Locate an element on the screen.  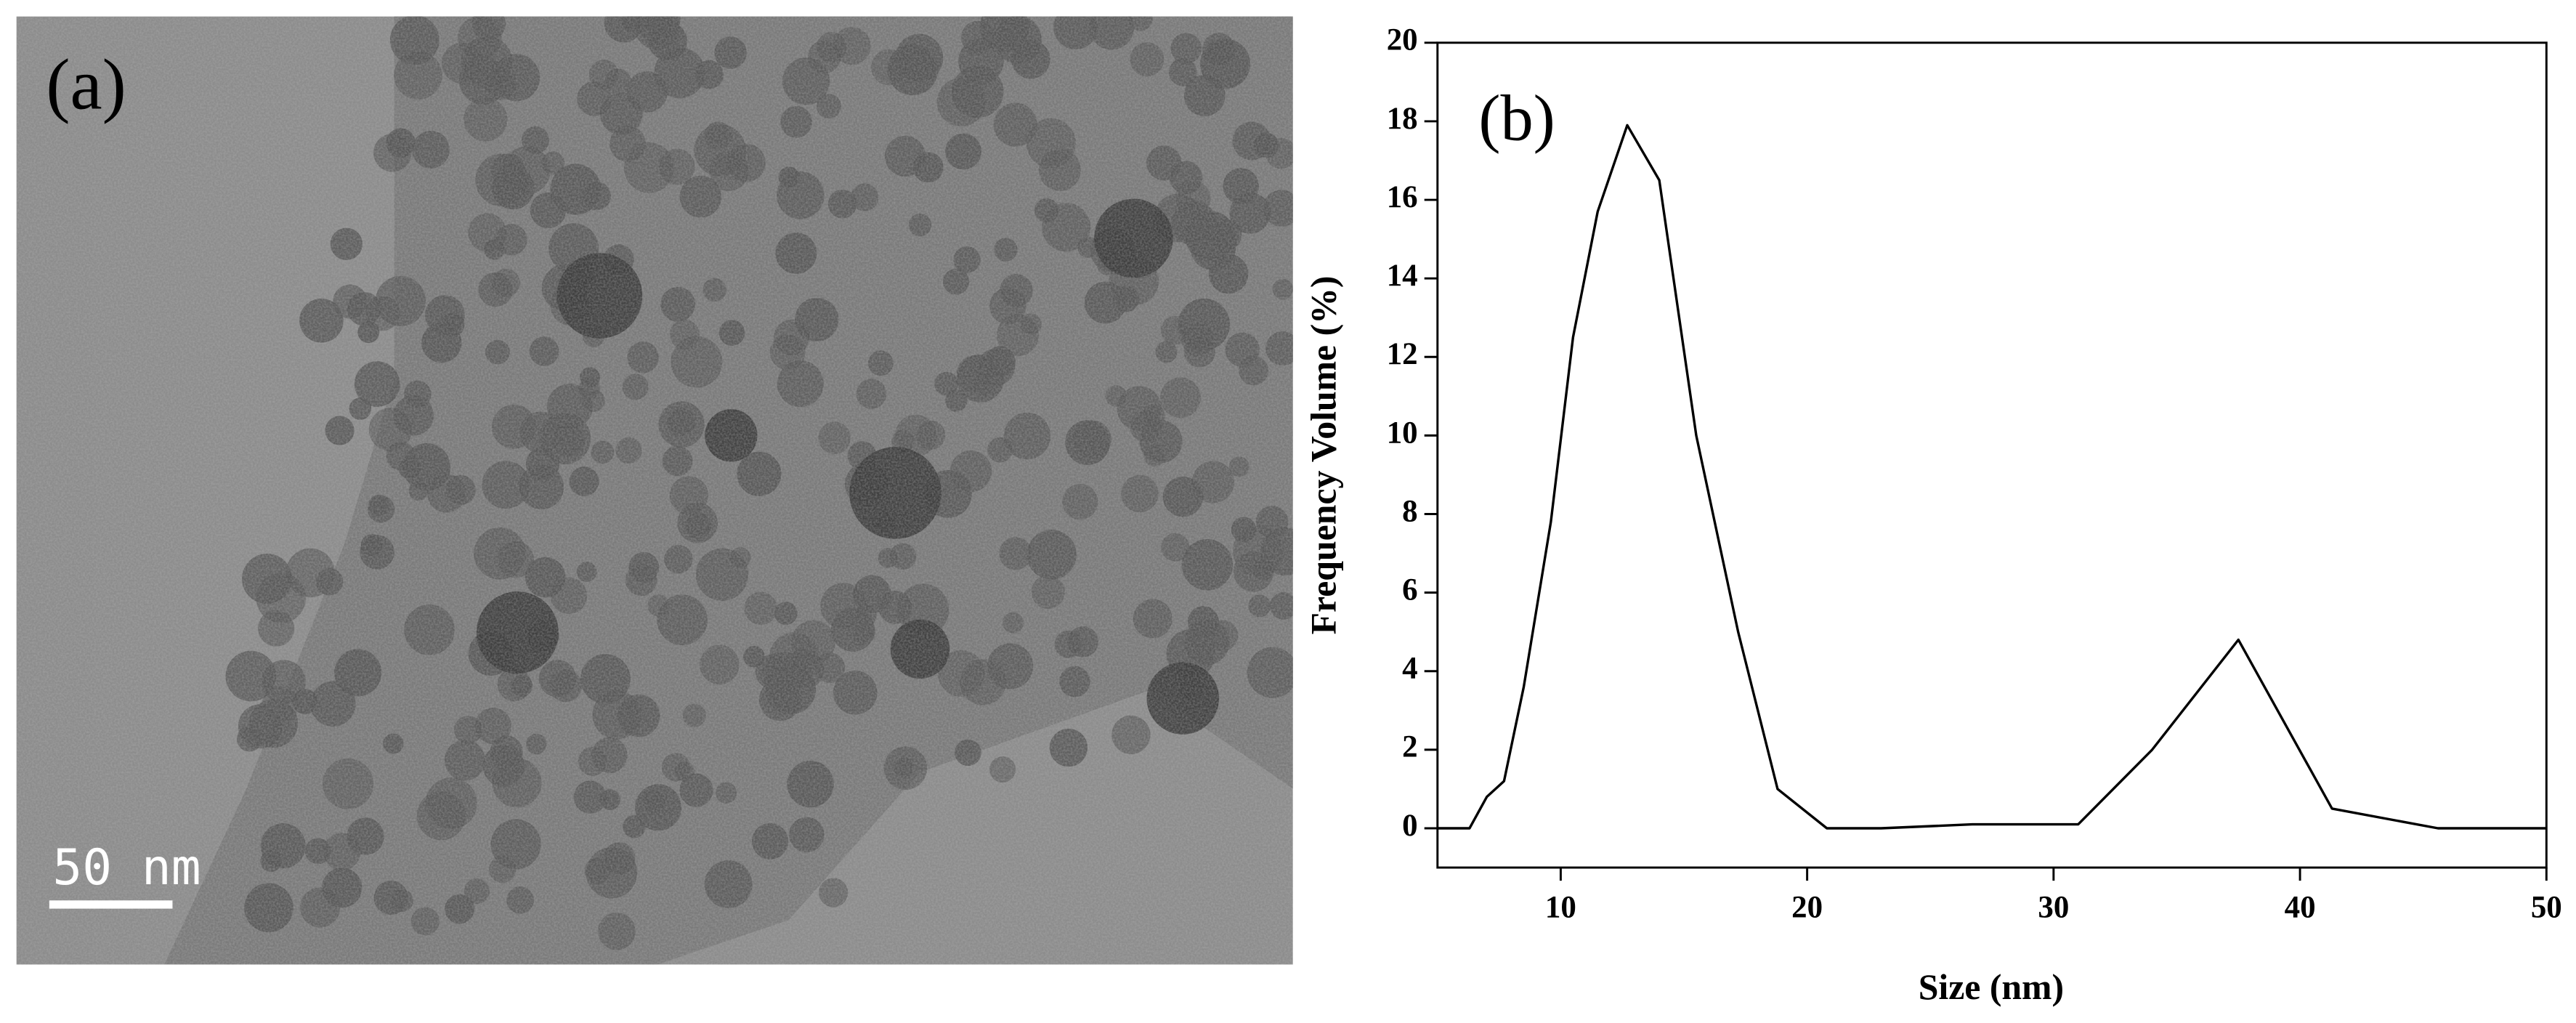
x-tick-label: 40 is located at coordinates (2300, 908).